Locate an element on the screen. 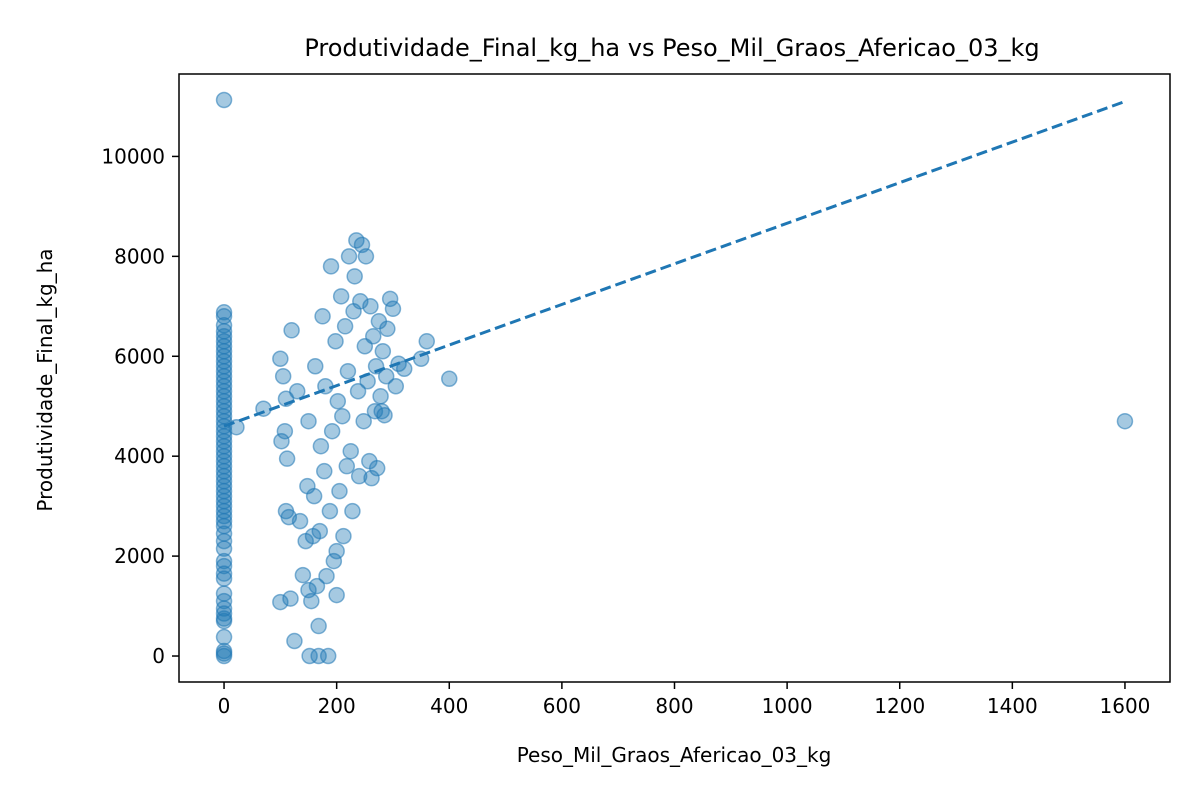  y-tick-label: 4000 is located at coordinates (139, 456).